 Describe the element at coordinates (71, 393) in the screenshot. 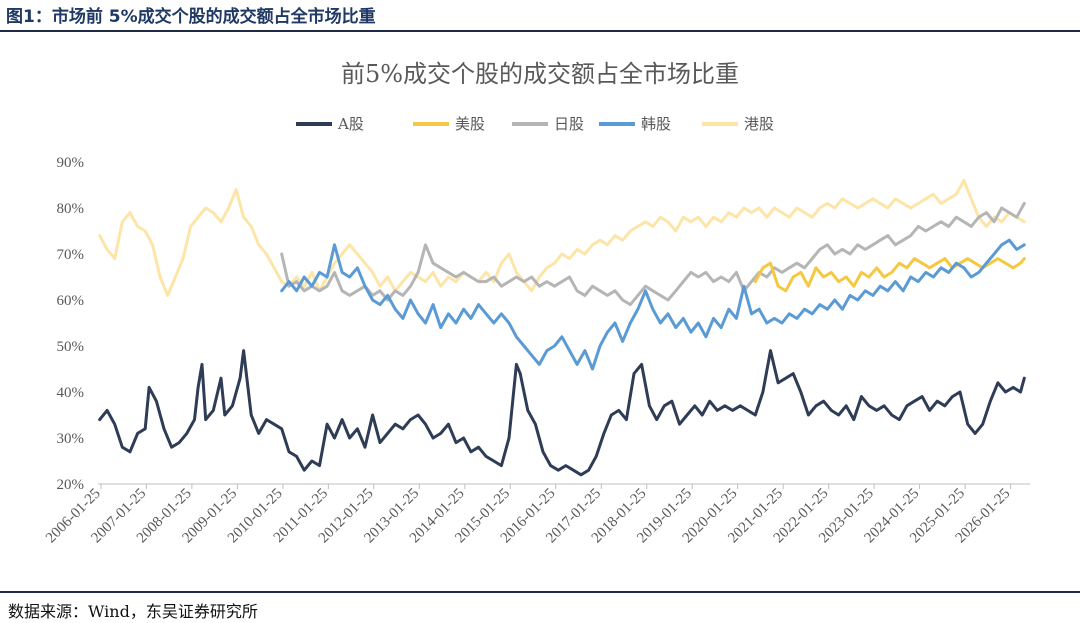

I see `y-tick-label: 40%` at that location.